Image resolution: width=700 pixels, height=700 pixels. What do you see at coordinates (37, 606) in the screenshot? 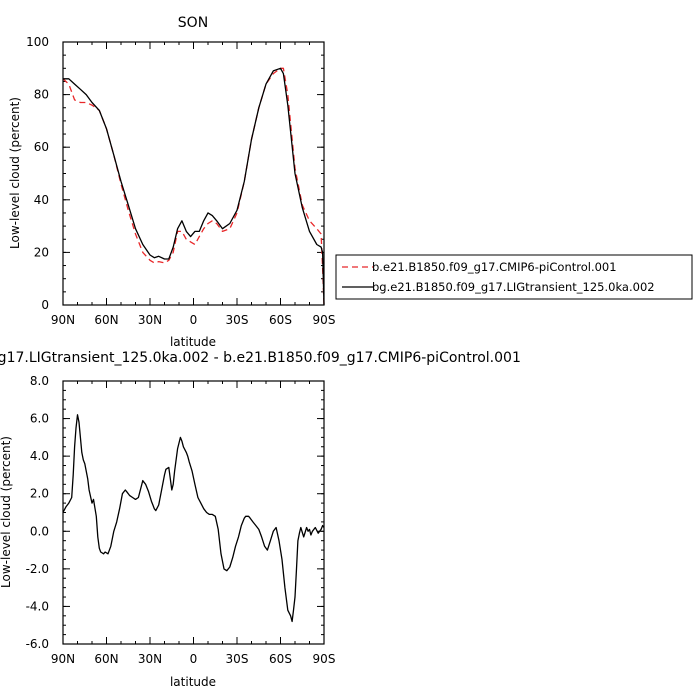
I see `y-tick-label: -4.0` at bounding box center [37, 606].